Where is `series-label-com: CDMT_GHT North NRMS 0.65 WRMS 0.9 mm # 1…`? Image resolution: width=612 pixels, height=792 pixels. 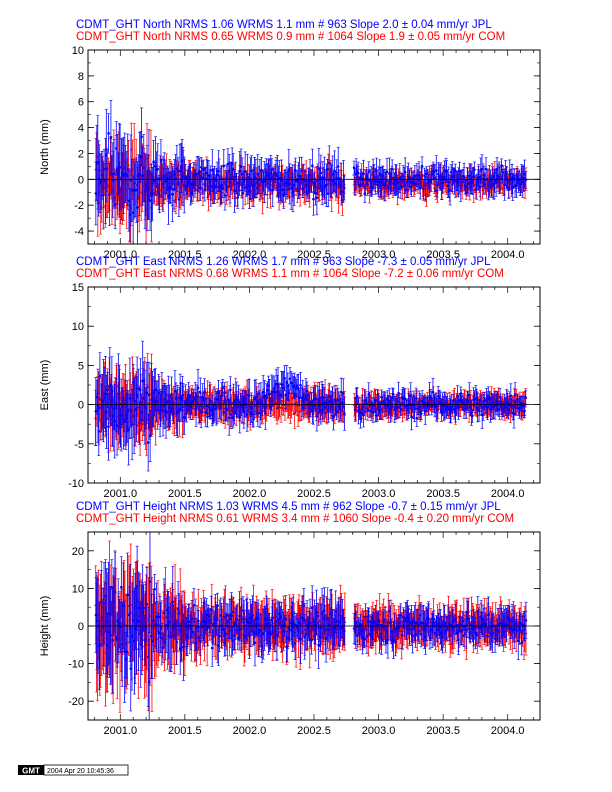 series-label-com: CDMT_GHT North NRMS 0.65 WRMS 0.9 mm # 1… is located at coordinates (290, 37).